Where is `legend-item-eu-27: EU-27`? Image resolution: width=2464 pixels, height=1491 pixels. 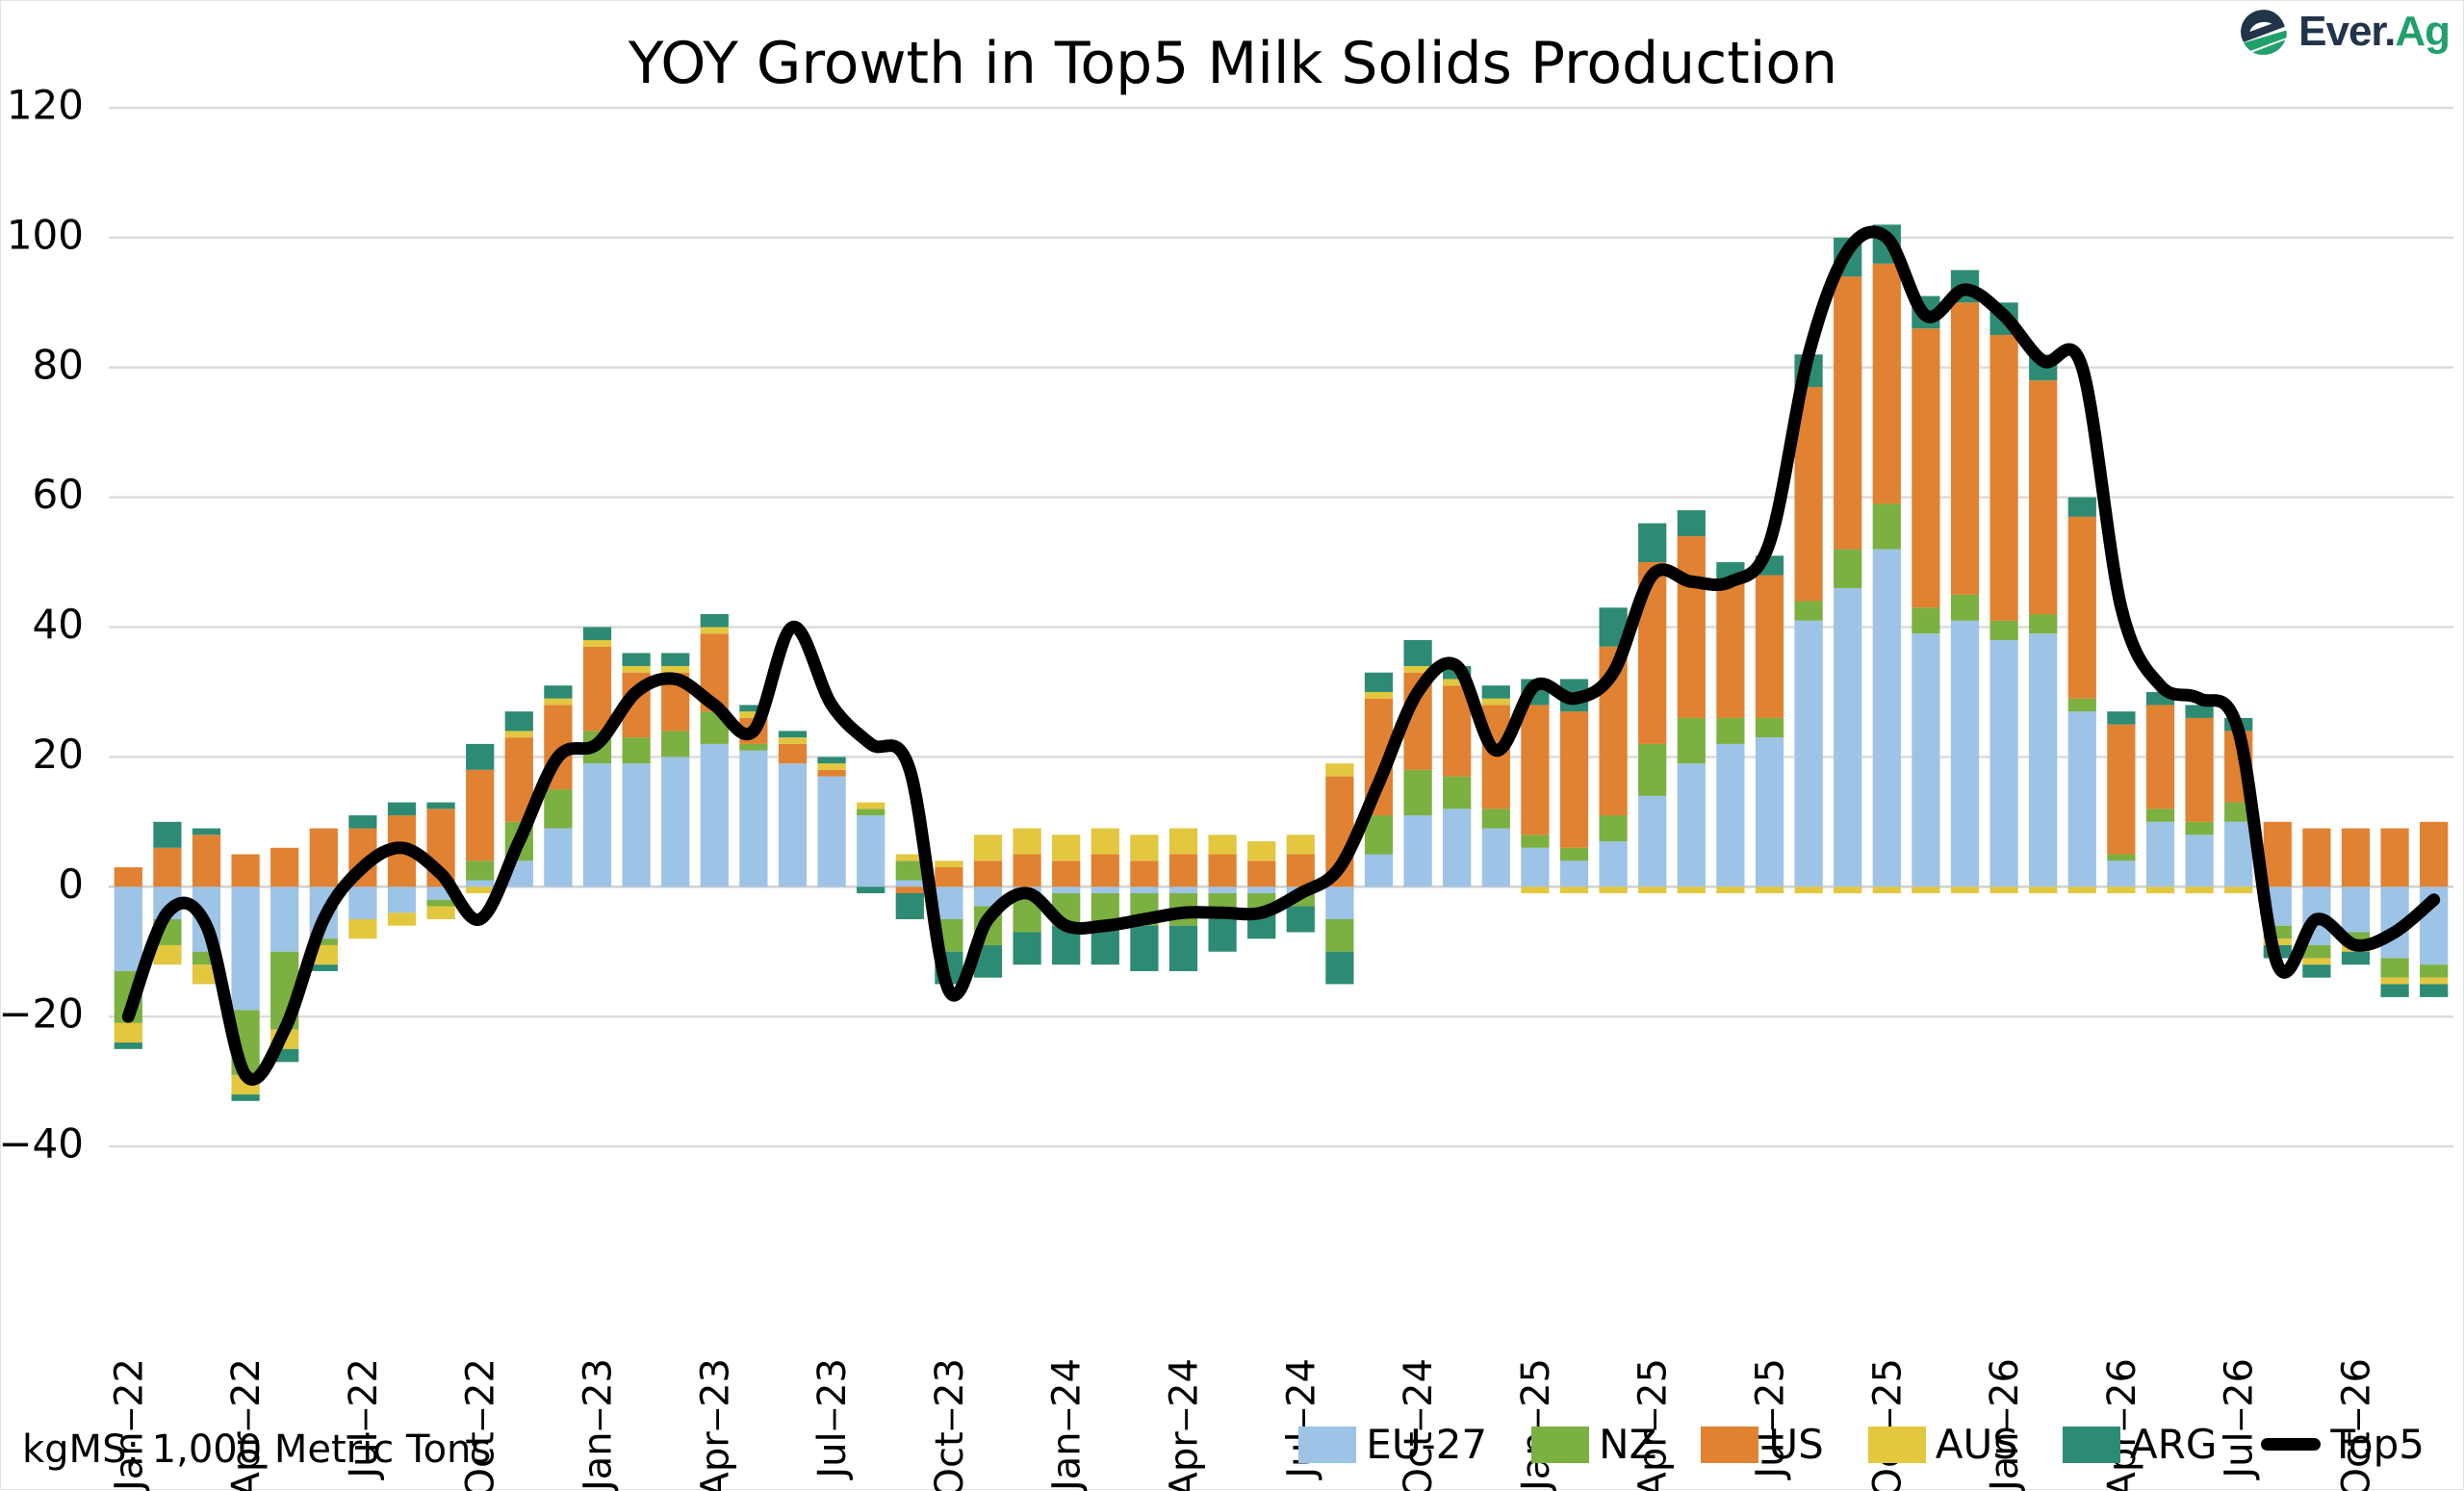
legend-item-eu-27: EU-27 is located at coordinates (1392, 1444).